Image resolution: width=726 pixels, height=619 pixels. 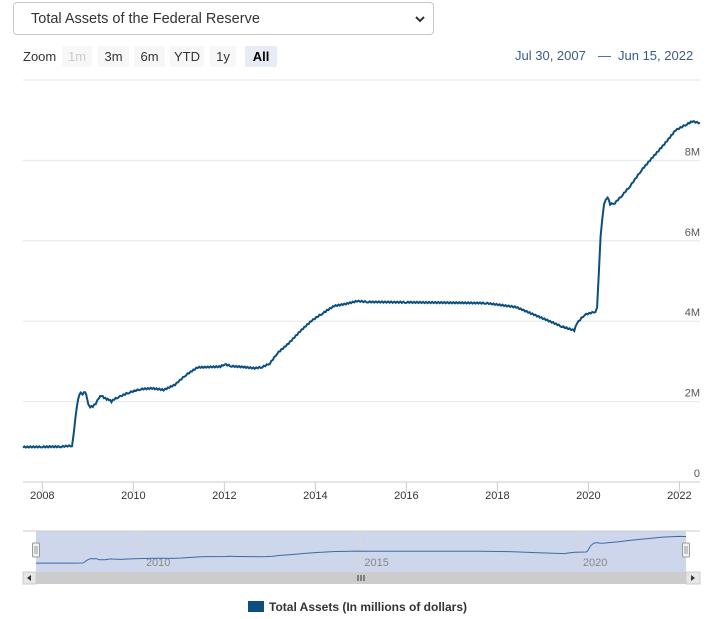 What do you see at coordinates (256, 606) in the screenshot?
I see `legend-symbol` at bounding box center [256, 606].